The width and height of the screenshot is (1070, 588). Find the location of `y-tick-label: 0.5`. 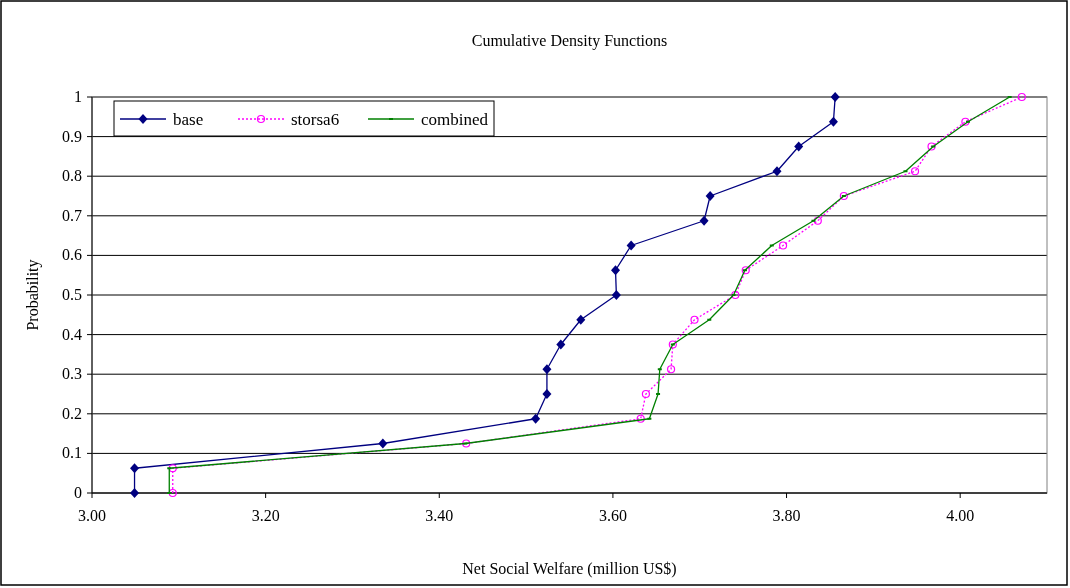

y-tick-label: 0.5 is located at coordinates (72, 294).